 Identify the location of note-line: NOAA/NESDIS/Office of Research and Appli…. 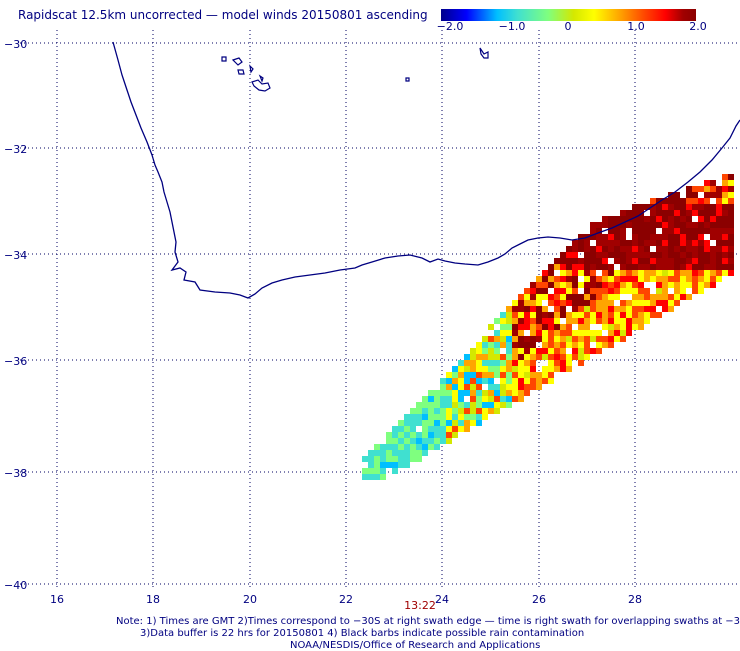
(415, 645).